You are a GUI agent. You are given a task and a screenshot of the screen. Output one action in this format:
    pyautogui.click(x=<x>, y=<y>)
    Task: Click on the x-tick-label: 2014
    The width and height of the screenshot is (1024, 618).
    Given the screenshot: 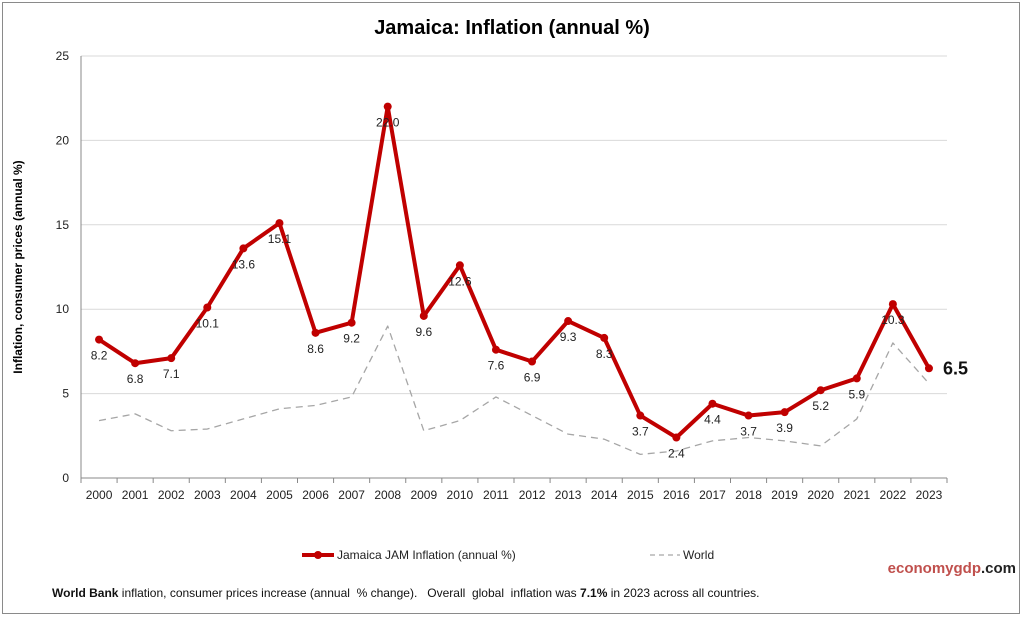 What is the action you would take?
    pyautogui.click(x=604, y=495)
    